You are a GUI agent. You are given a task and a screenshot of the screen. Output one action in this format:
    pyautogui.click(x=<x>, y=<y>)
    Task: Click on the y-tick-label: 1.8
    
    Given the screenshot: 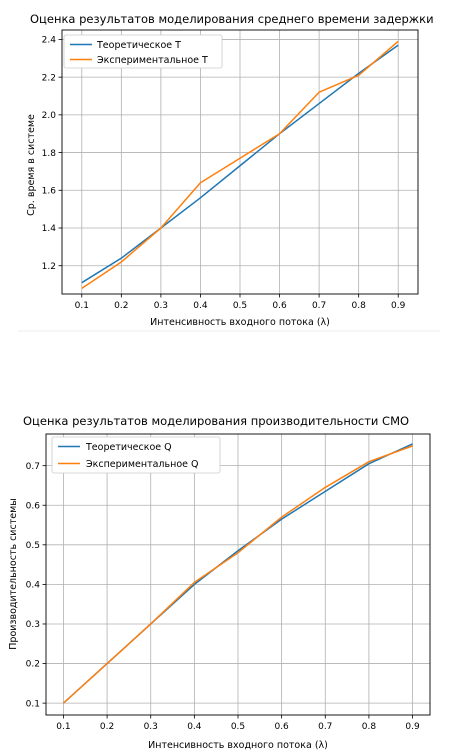 What is the action you would take?
    pyautogui.click(x=49, y=154)
    